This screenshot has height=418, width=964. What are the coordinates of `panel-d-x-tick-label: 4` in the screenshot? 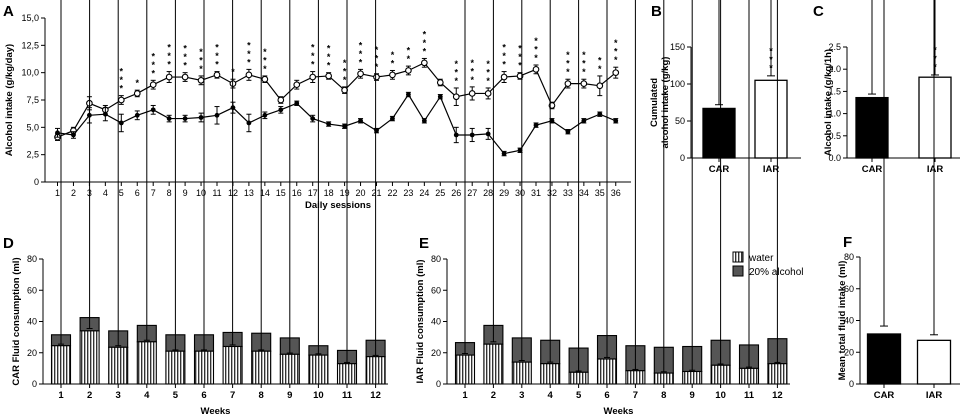 It's located at (147, 395).